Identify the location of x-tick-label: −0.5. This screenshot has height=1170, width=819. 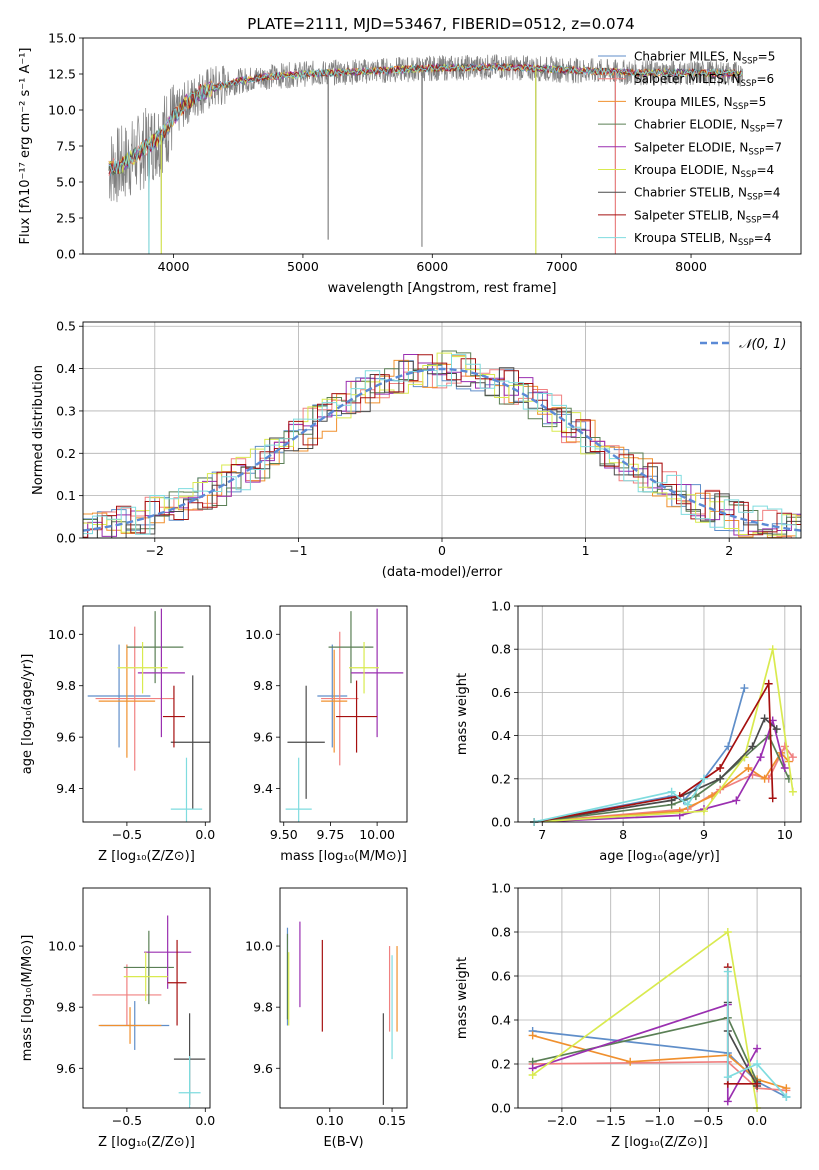
(127, 834).